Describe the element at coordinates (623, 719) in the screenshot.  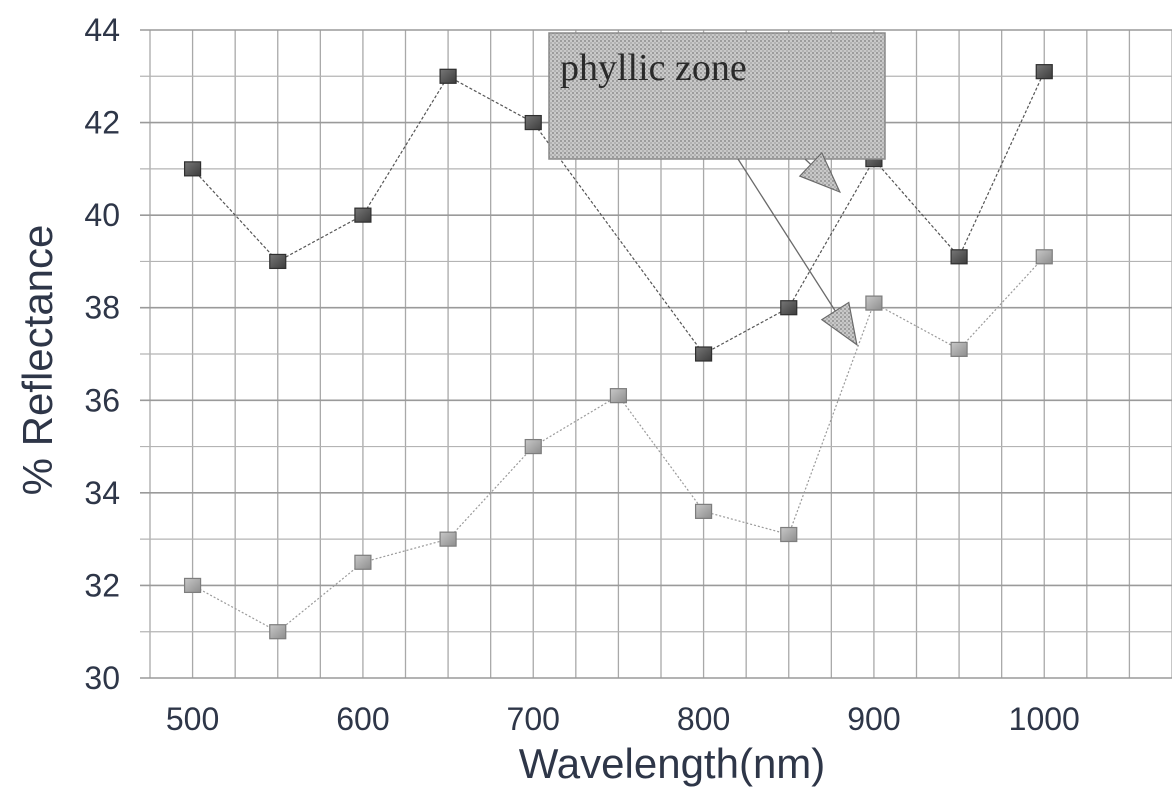
I see `x-axis-ticks: 500 600 700 800 900 1000` at that location.